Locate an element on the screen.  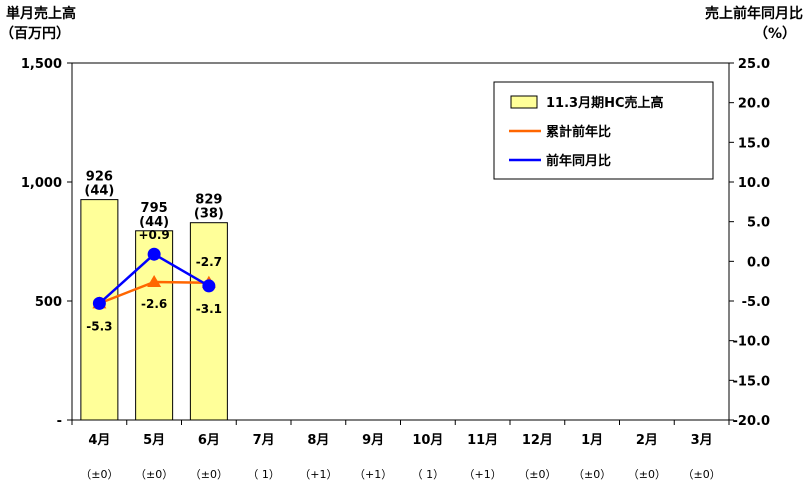
right-tick-label: -20.0 is located at coordinates (751, 421).